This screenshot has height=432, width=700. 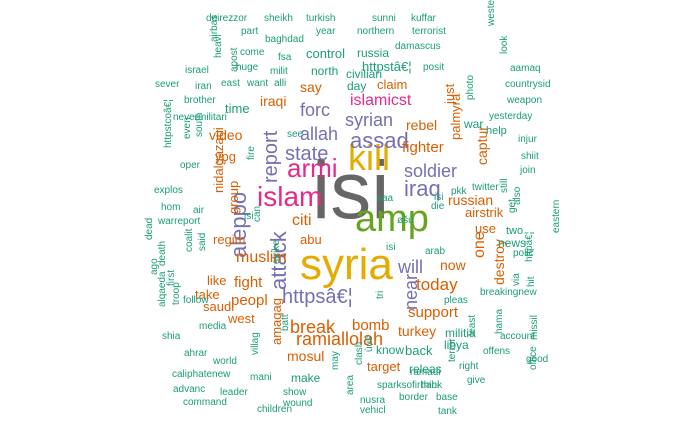 I want to click on cloud-word-small: get, so click(x=512, y=206).